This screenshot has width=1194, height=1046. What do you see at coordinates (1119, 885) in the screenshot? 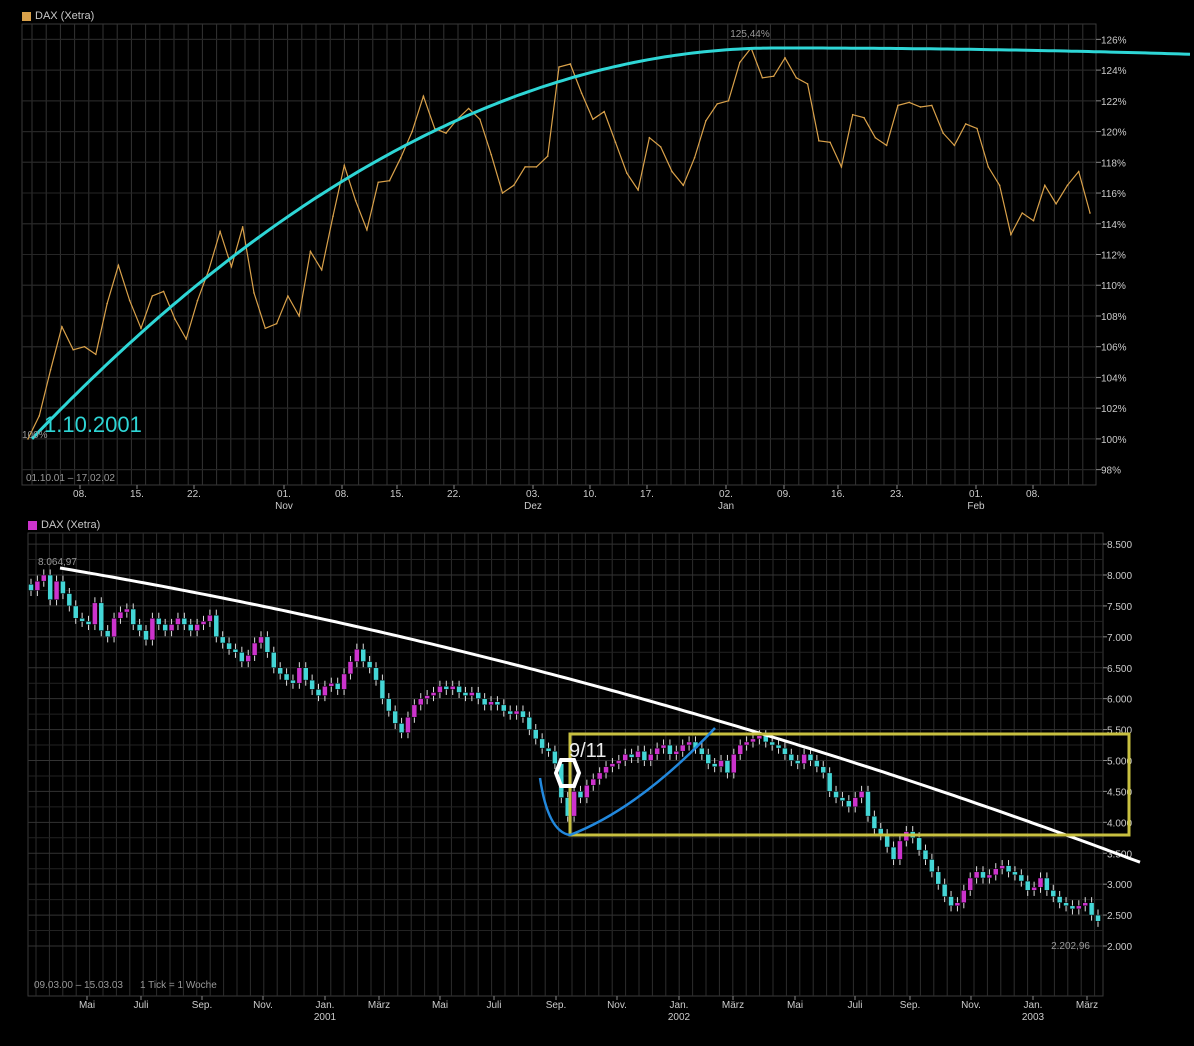
I see `bottom-y-tick-label: 3.000` at bounding box center [1119, 885].